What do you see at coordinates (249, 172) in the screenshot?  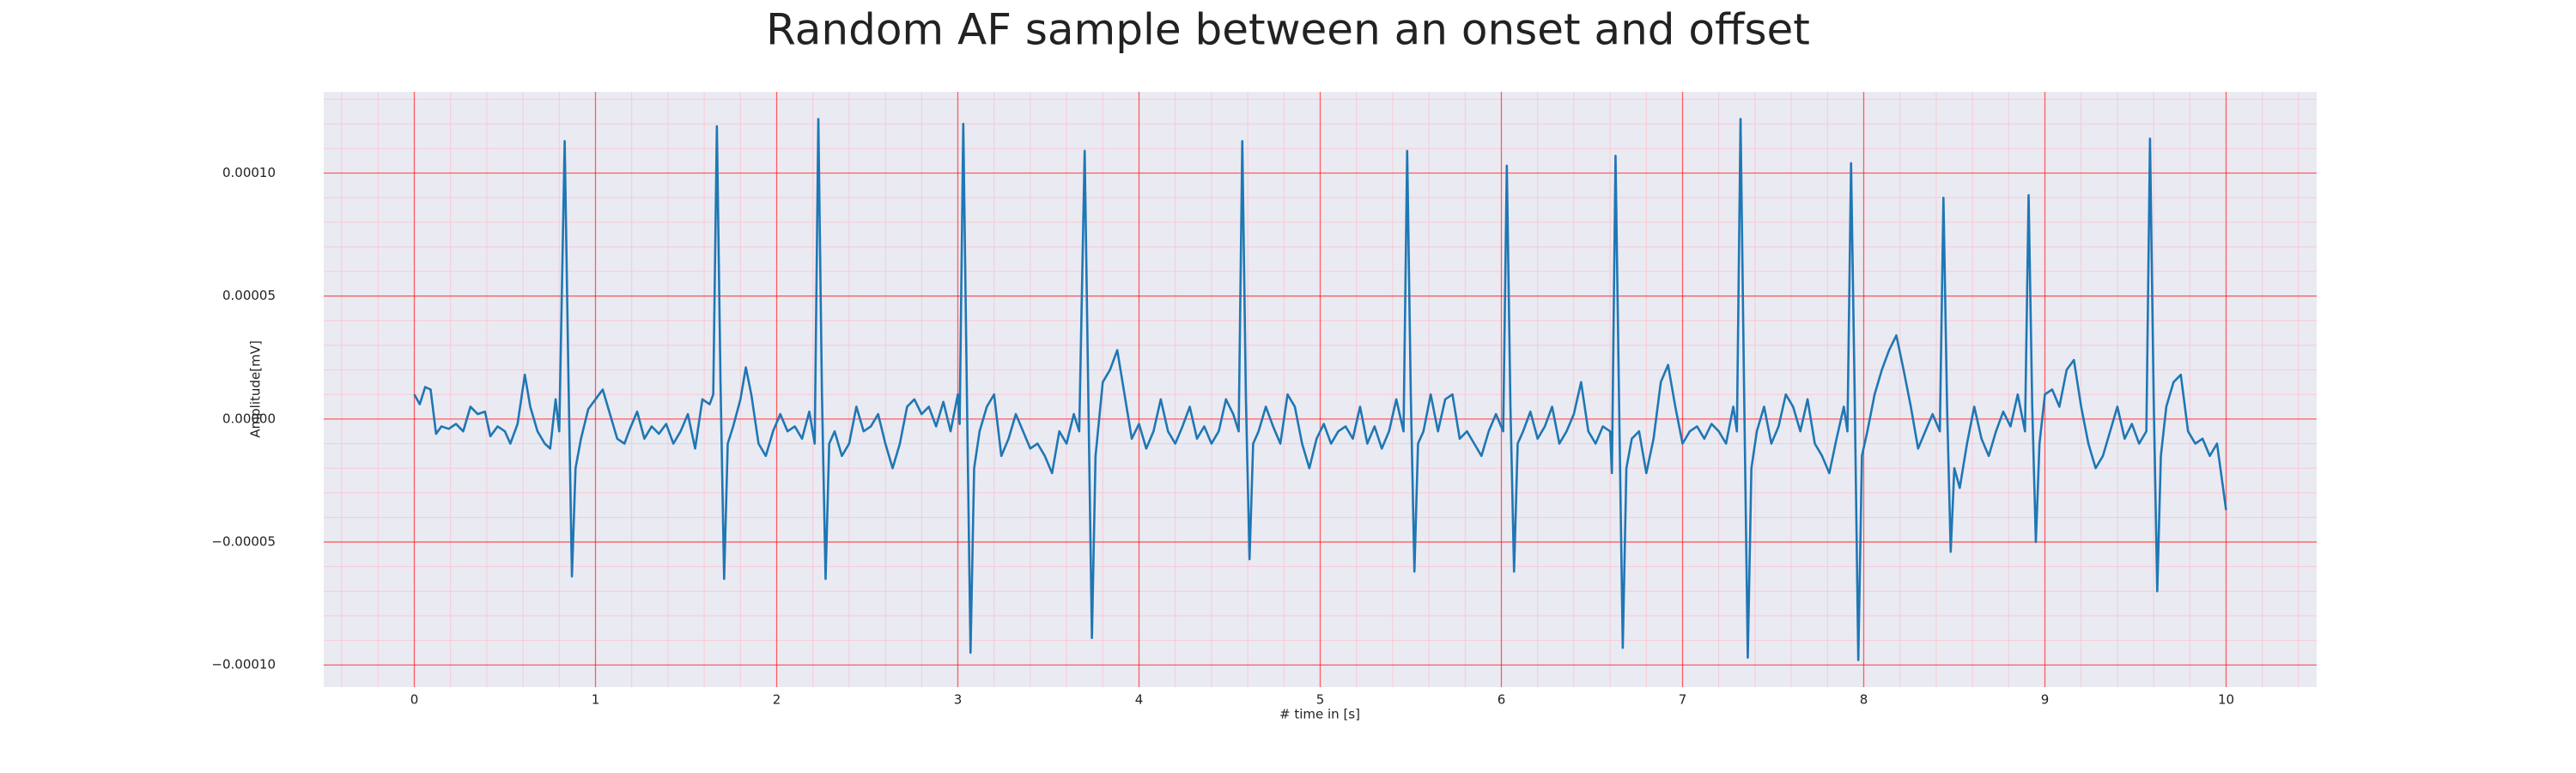 I see `y-tick-label: 0.00010` at bounding box center [249, 172].